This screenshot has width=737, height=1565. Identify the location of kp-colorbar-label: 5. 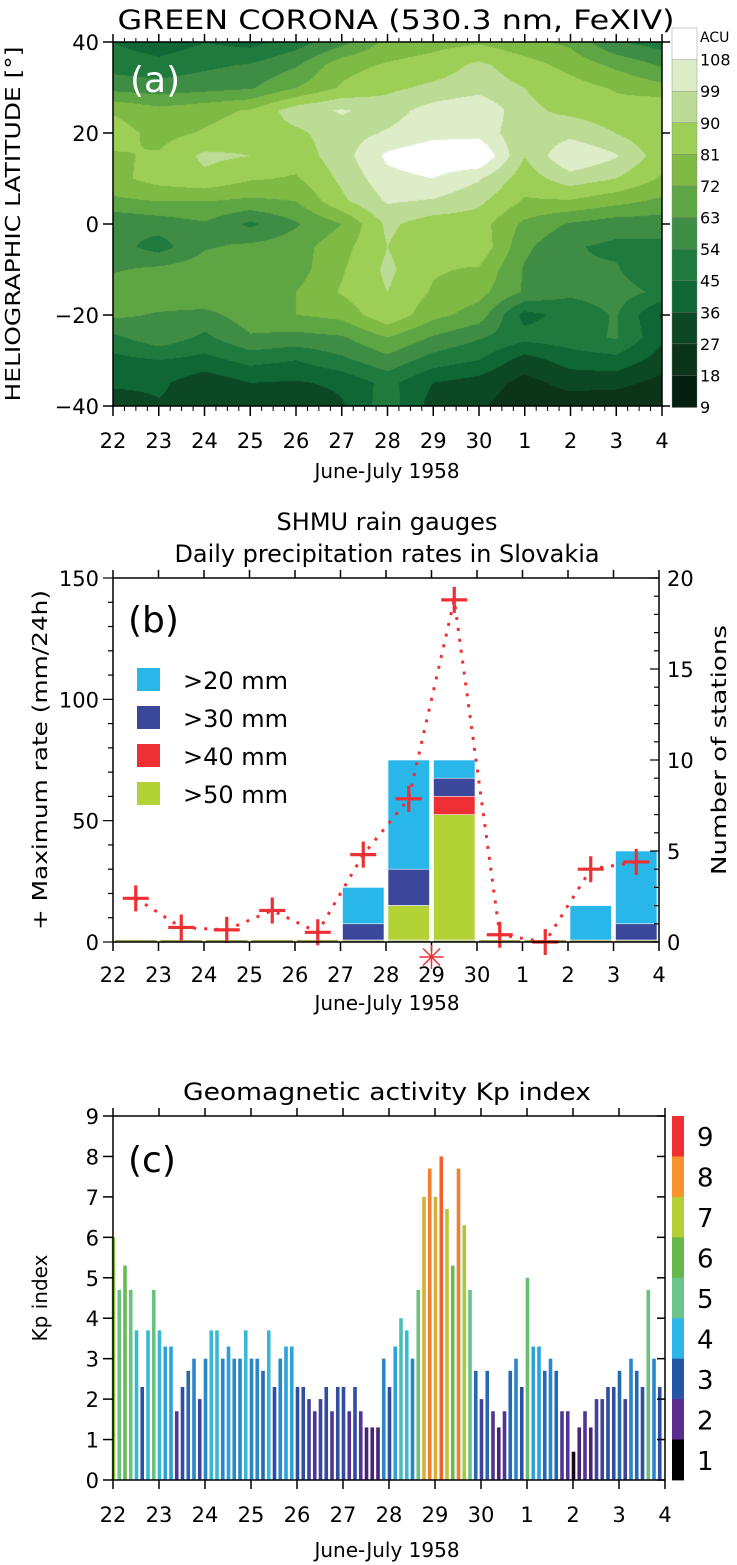
(705, 1300).